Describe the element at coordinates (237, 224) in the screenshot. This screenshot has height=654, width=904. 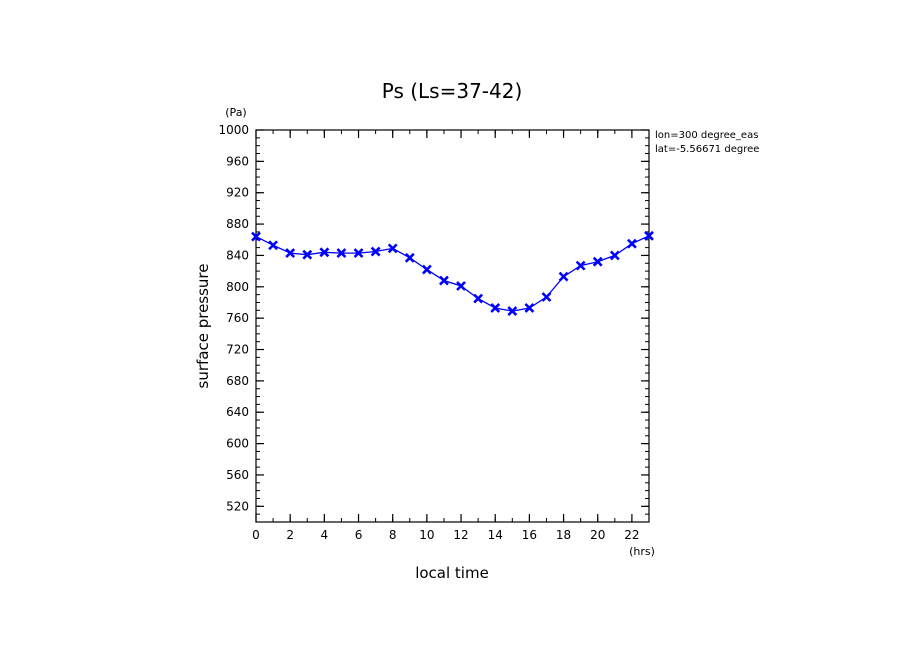
I see `y-tick-label: 880` at that location.